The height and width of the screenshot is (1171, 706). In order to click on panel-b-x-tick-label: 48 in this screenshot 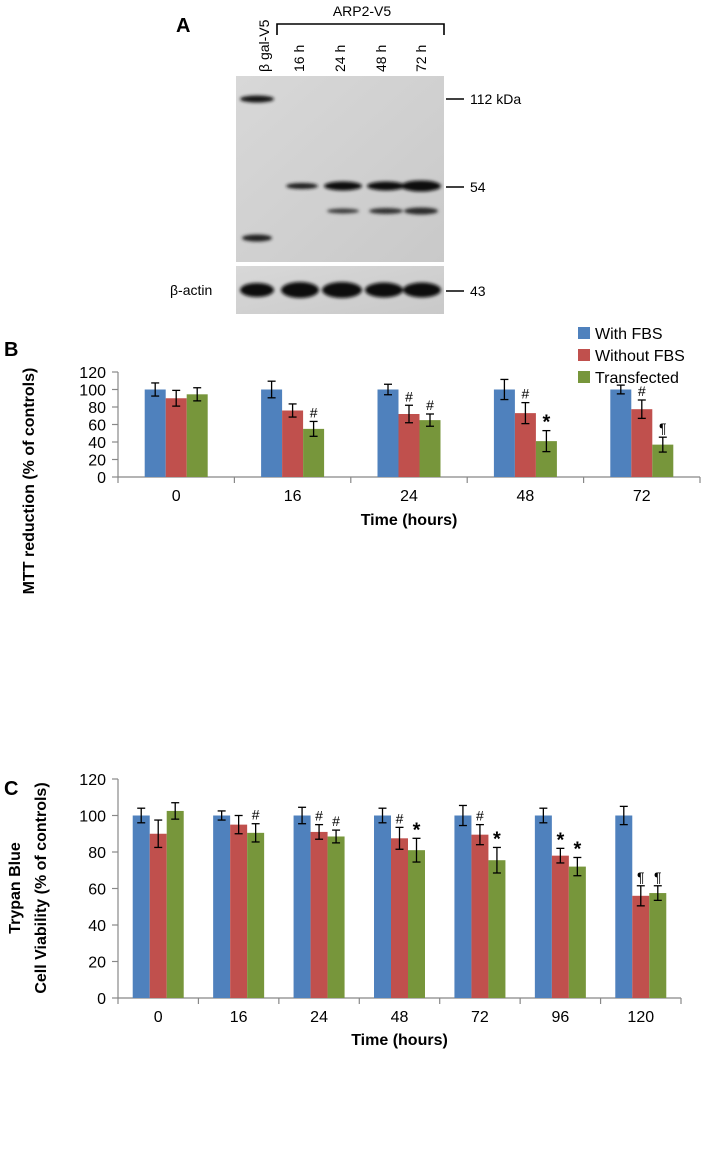, I will do `click(526, 496)`.